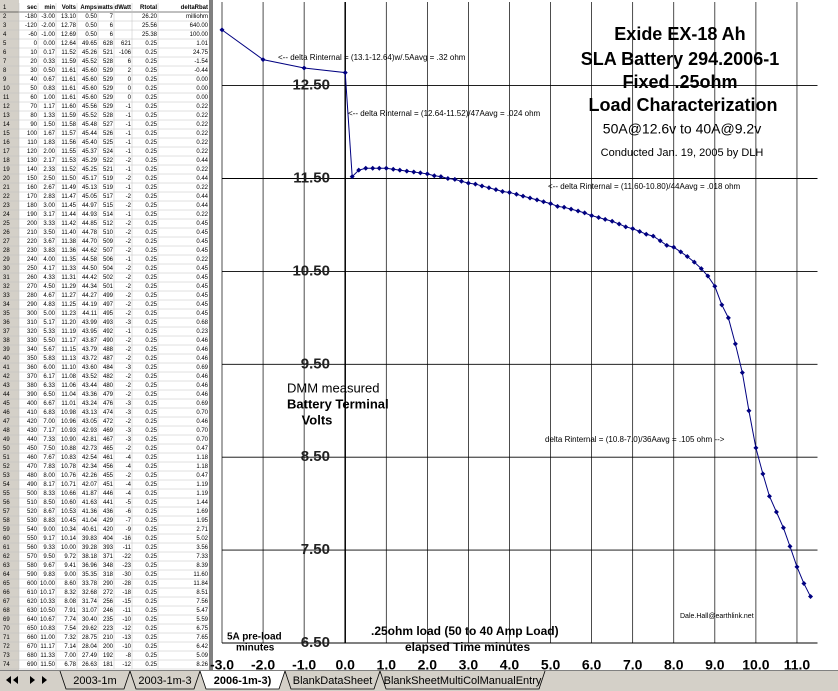 The image size is (838, 691). Describe the element at coordinates (6, 539) in the screenshot. I see `row-number: 60` at that location.